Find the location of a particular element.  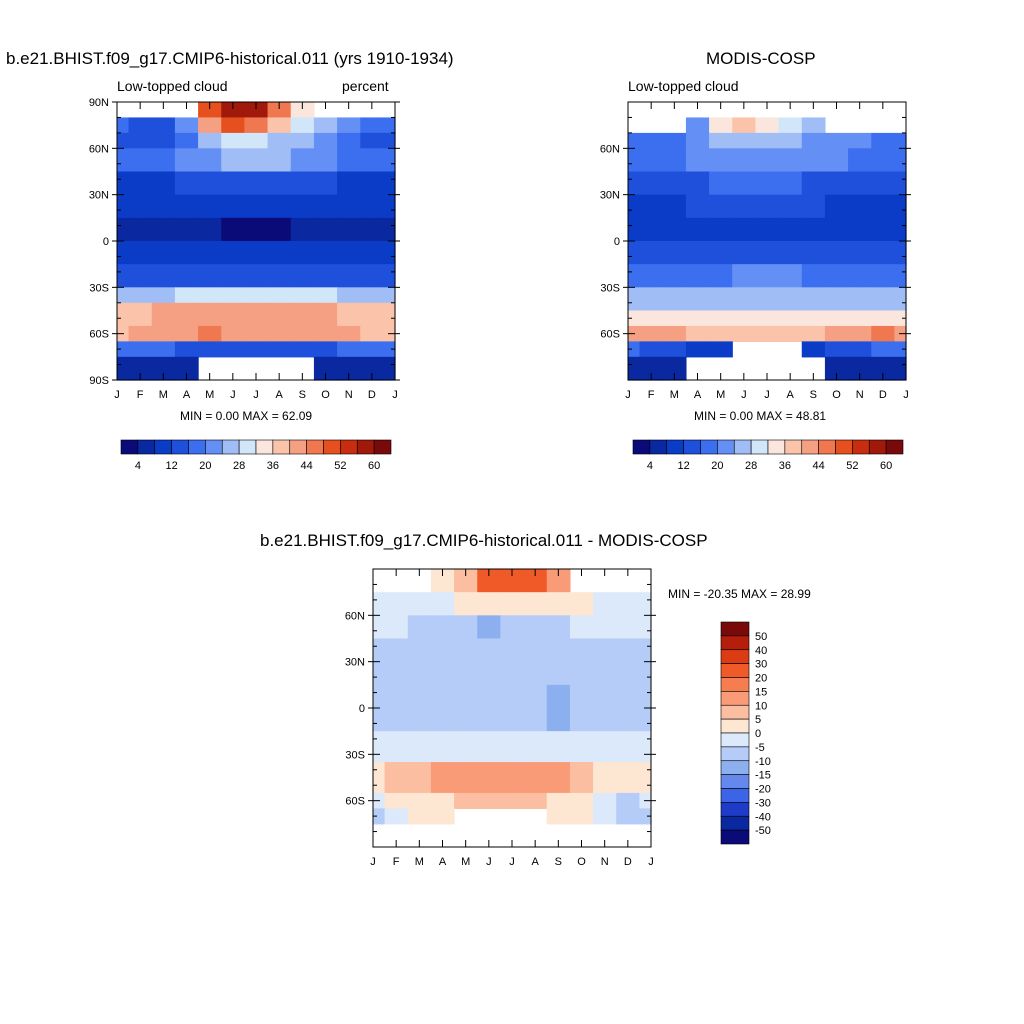

colorbar-diff-label: 30 is located at coordinates (761, 665).